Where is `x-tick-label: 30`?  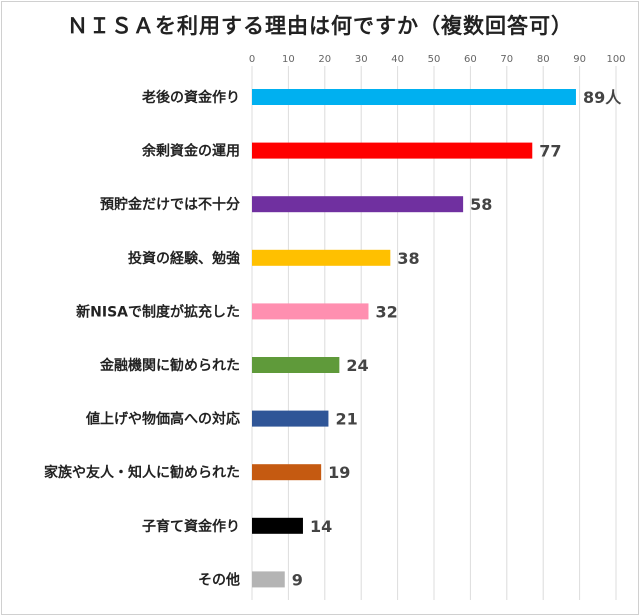
x-tick-label: 30 is located at coordinates (361, 59).